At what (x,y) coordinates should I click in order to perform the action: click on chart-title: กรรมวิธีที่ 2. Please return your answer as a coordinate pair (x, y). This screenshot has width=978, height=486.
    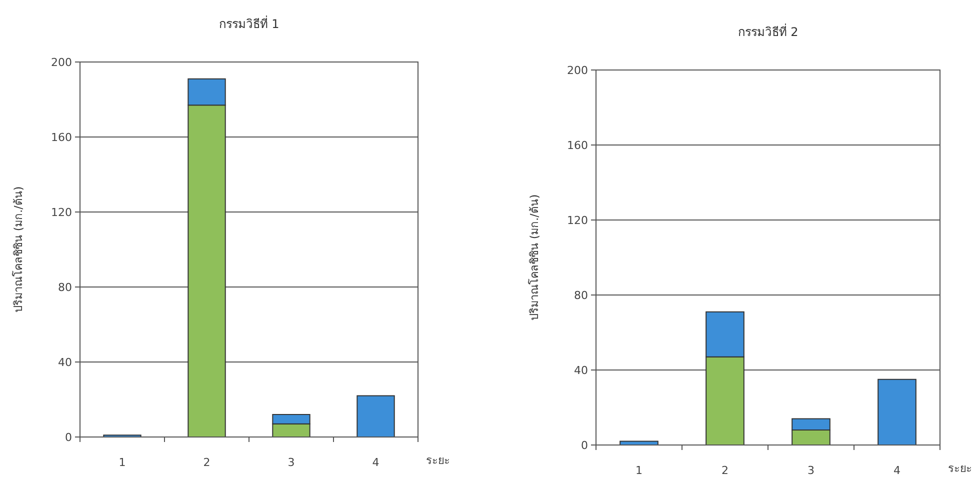
    Looking at the image, I should click on (768, 31).